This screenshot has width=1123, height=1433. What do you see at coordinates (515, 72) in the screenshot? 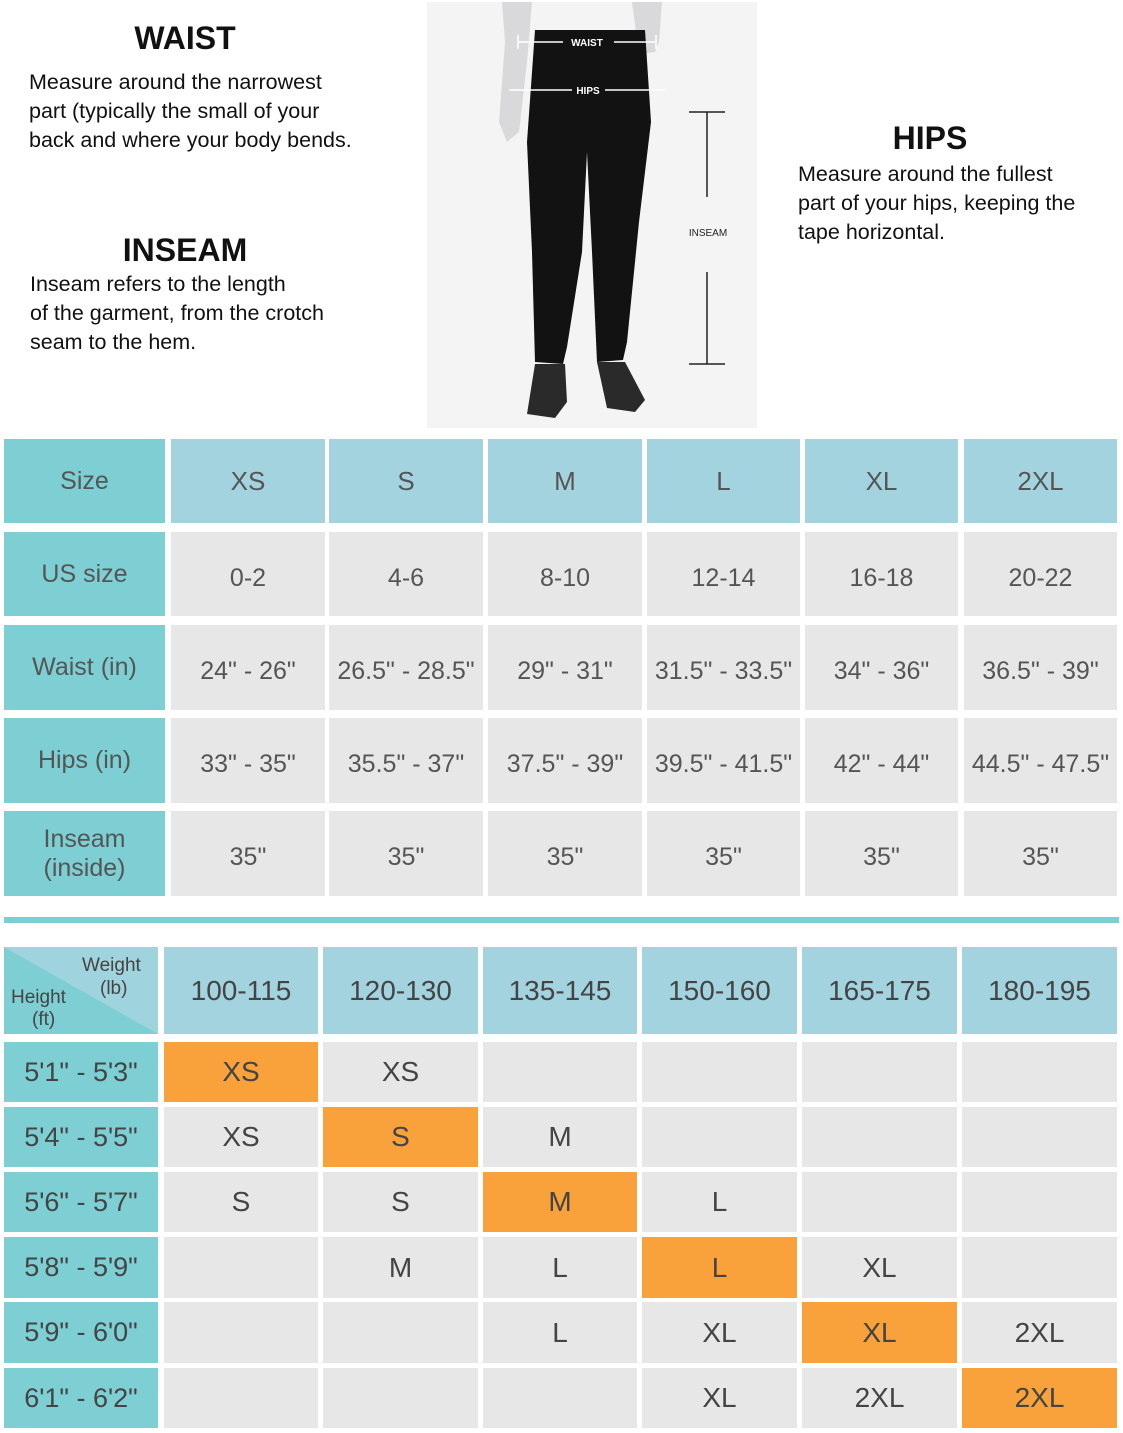
I see `shirt-sleeve` at bounding box center [515, 72].